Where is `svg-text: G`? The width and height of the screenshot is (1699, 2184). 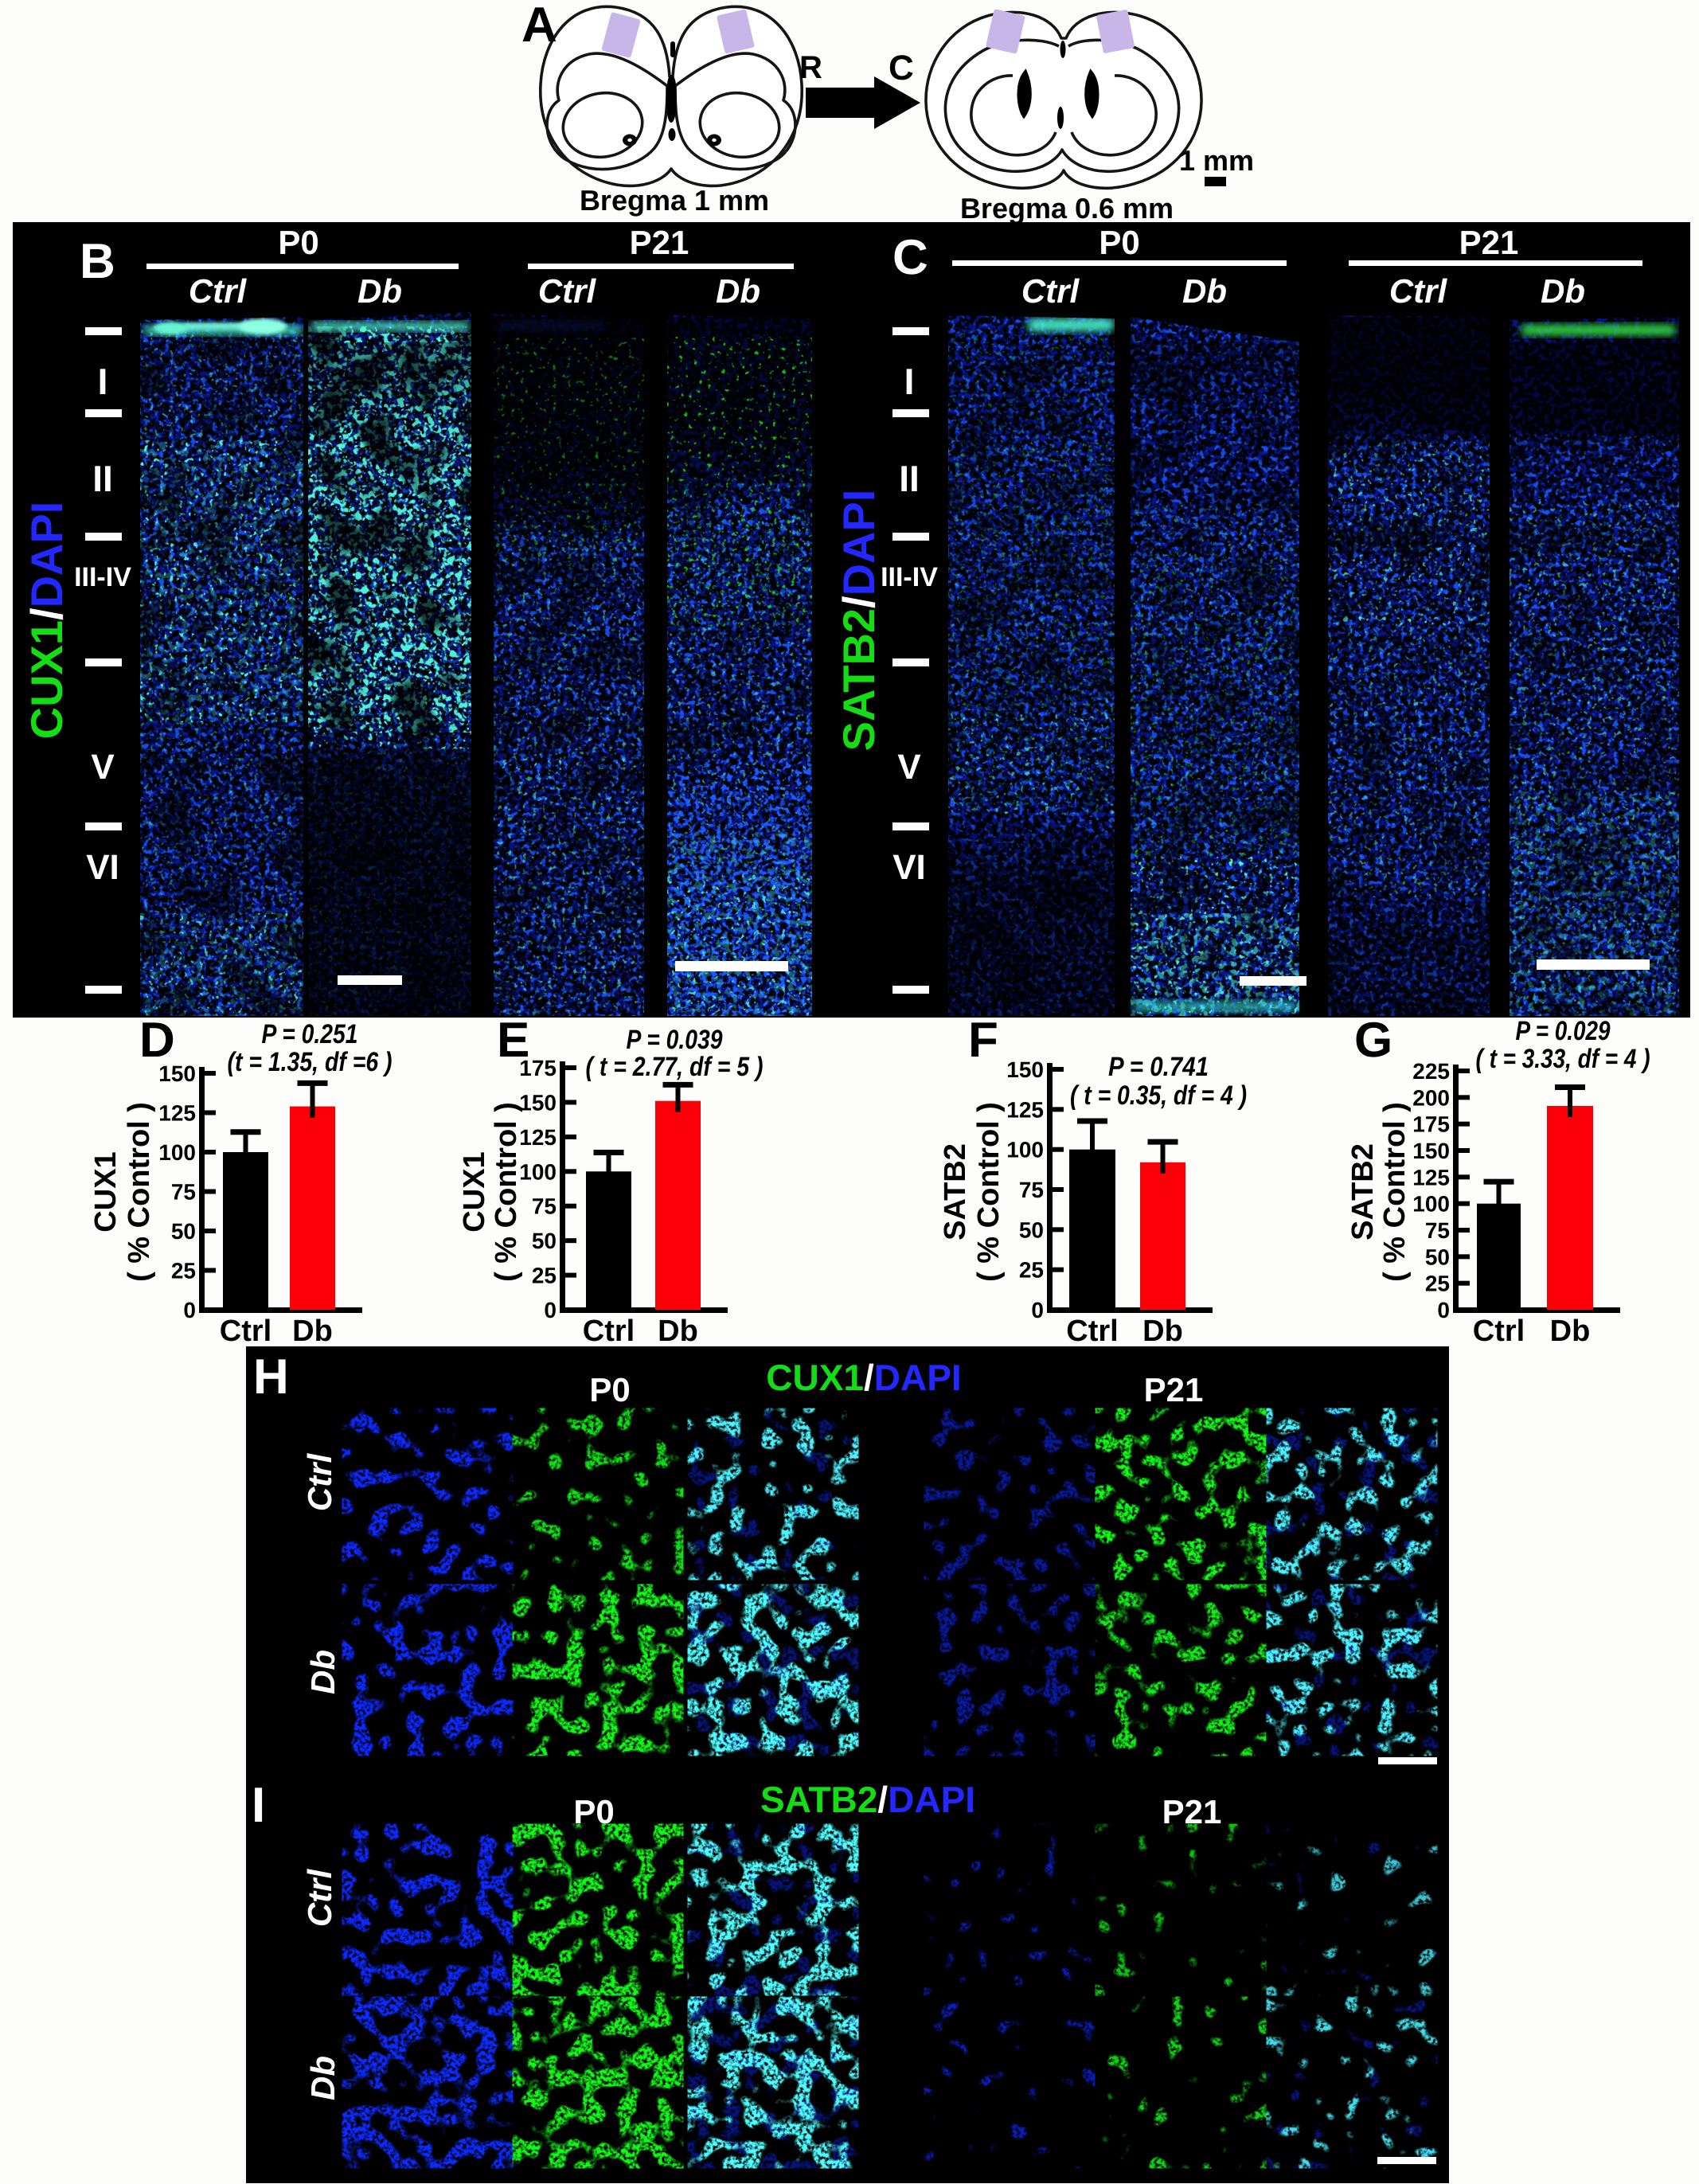 svg-text: G is located at coordinates (1373, 1040).